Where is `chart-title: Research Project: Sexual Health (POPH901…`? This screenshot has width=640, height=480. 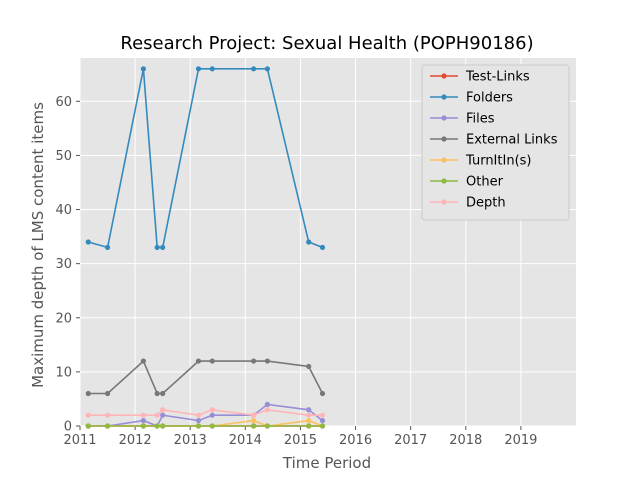 chart-title: Research Project: Sexual Health (POPH901… is located at coordinates (326, 43).